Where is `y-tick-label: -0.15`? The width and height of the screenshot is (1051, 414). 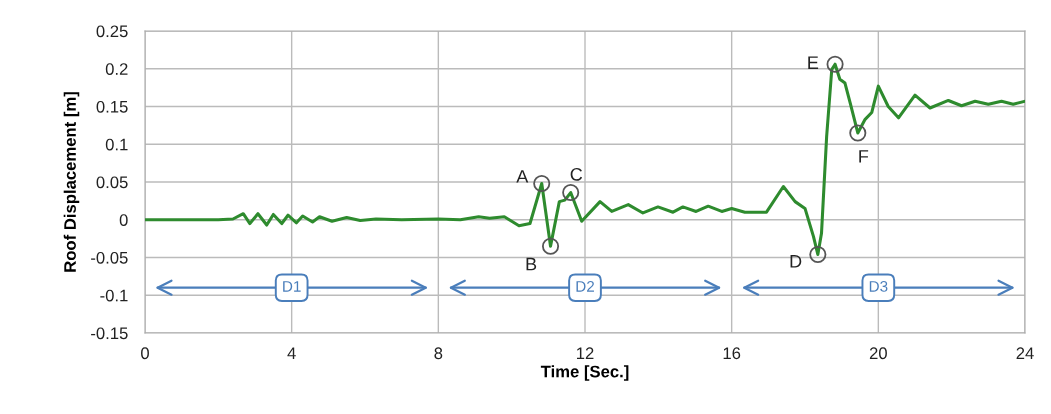 y-tick-label: -0.15 is located at coordinates (109, 333).